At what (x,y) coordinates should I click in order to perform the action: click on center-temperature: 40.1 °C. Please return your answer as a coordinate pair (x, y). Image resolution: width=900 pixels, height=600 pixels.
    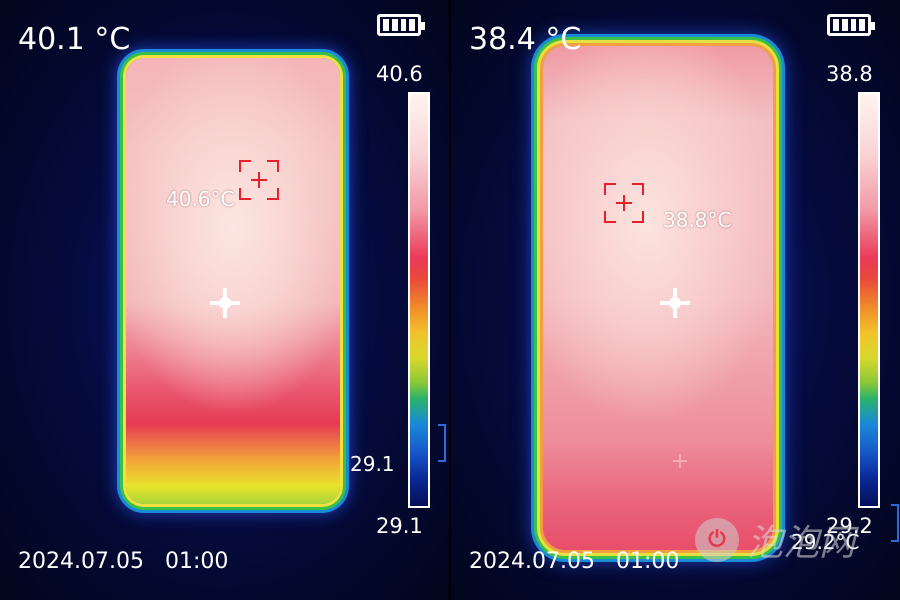
    Looking at the image, I should click on (74, 39).